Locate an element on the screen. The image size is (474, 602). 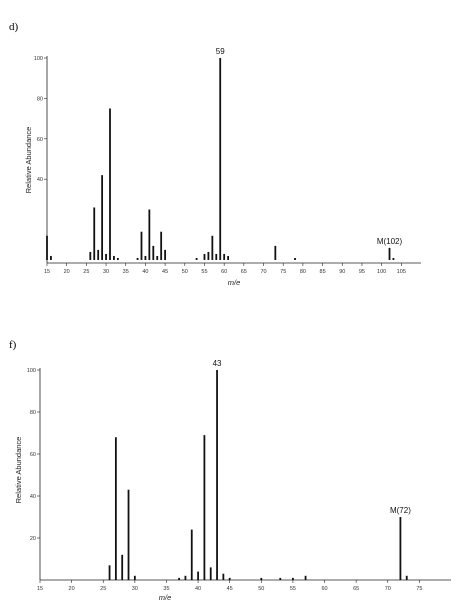
x-tick-label: 100 is located at coordinates (381, 272).